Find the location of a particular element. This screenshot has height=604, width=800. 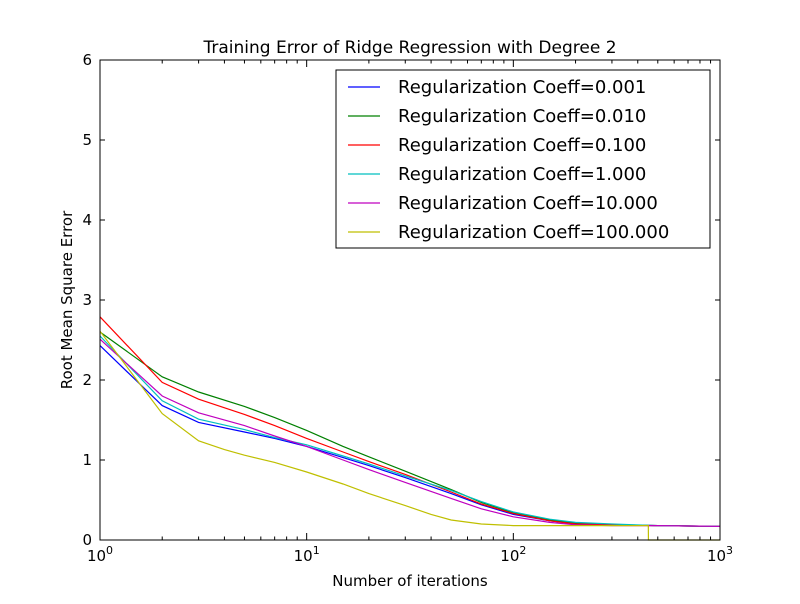

y-tick-label-1: 1 is located at coordinates (87, 460).